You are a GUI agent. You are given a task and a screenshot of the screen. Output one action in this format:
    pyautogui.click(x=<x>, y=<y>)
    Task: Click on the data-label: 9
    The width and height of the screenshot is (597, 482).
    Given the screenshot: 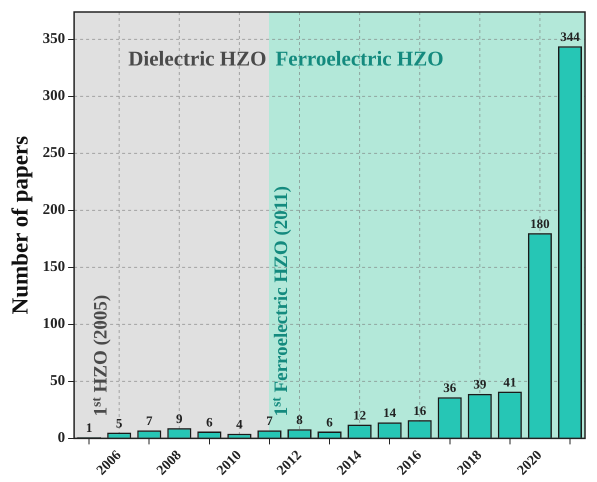 What is the action you would take?
    pyautogui.click(x=180, y=418)
    